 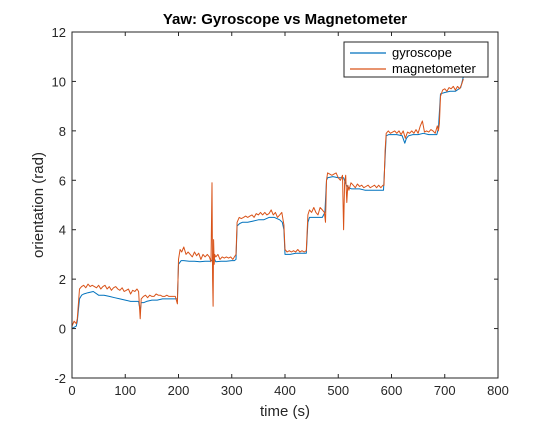 I want to click on y-tick-label: 0, so click(x=62, y=329).